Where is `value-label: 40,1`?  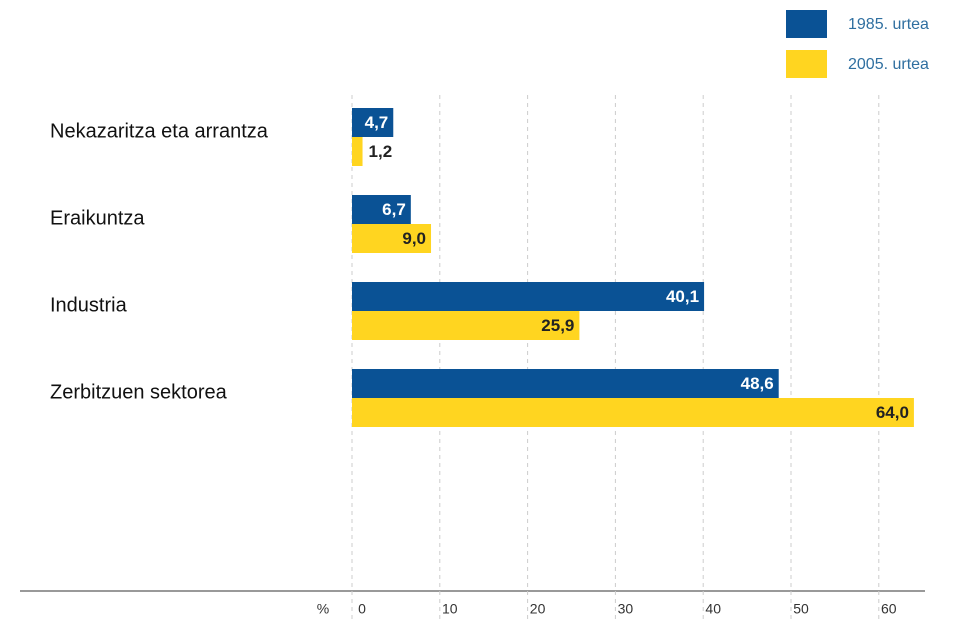
value-label: 40,1 is located at coordinates (682, 296).